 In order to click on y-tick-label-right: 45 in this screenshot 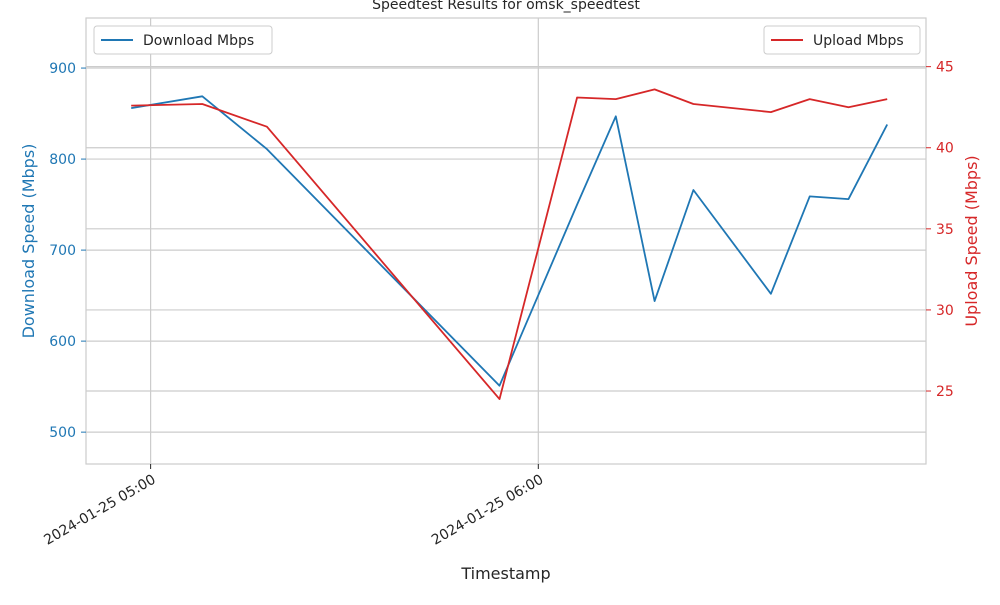, I will do `click(945, 68)`.